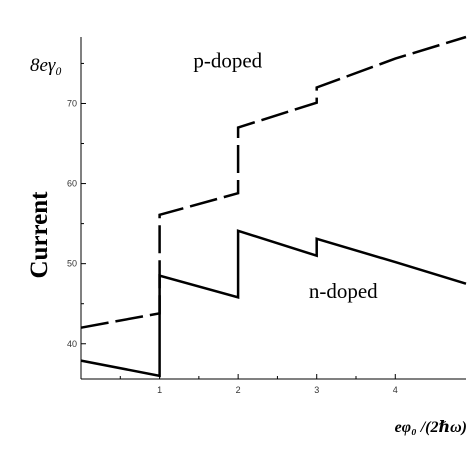 The image size is (473, 458). Describe the element at coordinates (227, 60) in the screenshot. I see `series-label-p-doped: p-doped` at that location.